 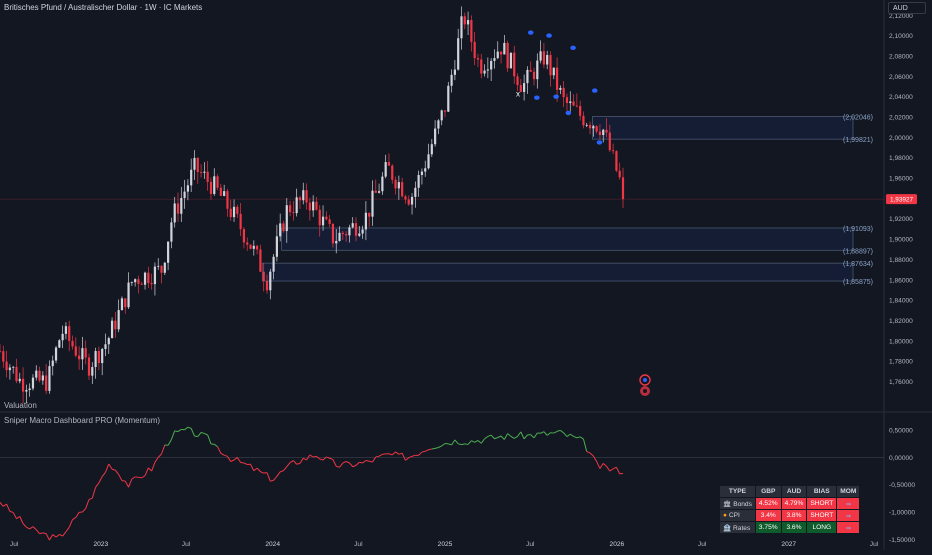 I want to click on x-tick-label: 2024, so click(x=272, y=544).